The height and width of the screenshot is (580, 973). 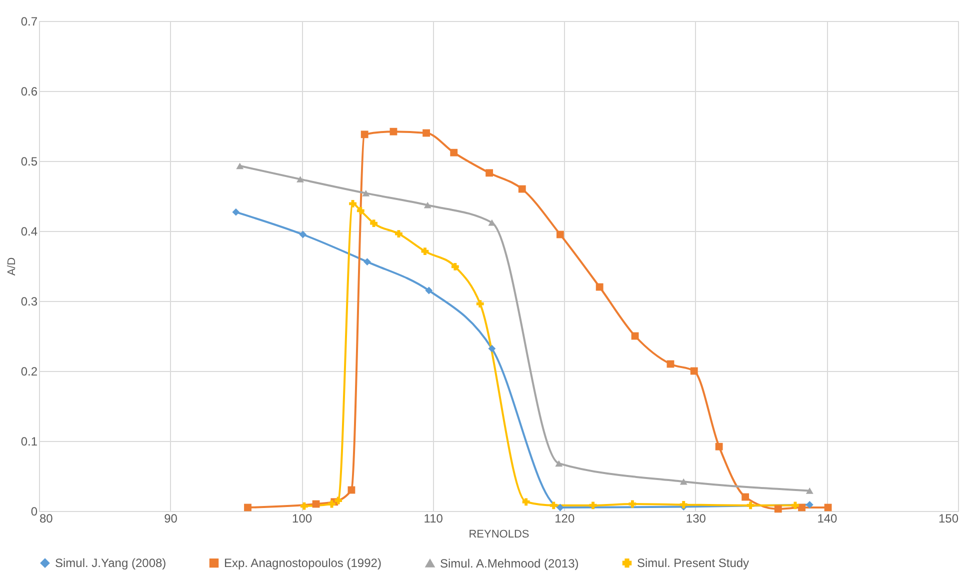 What do you see at coordinates (29, 161) in the screenshot?
I see `y-tick-label: 0.5` at bounding box center [29, 161].